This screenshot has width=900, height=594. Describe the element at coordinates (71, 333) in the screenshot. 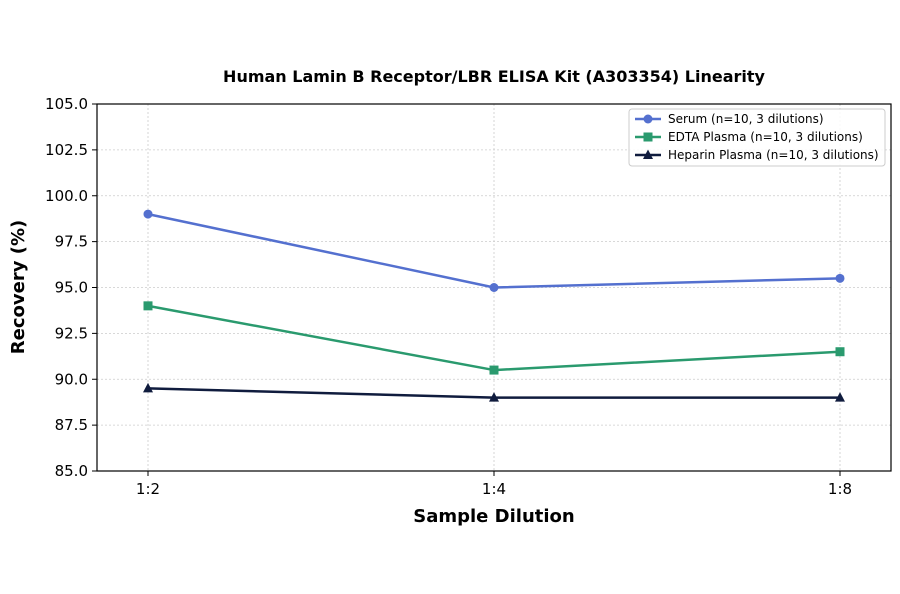

I see `y-tick-label: 92.5` at that location.